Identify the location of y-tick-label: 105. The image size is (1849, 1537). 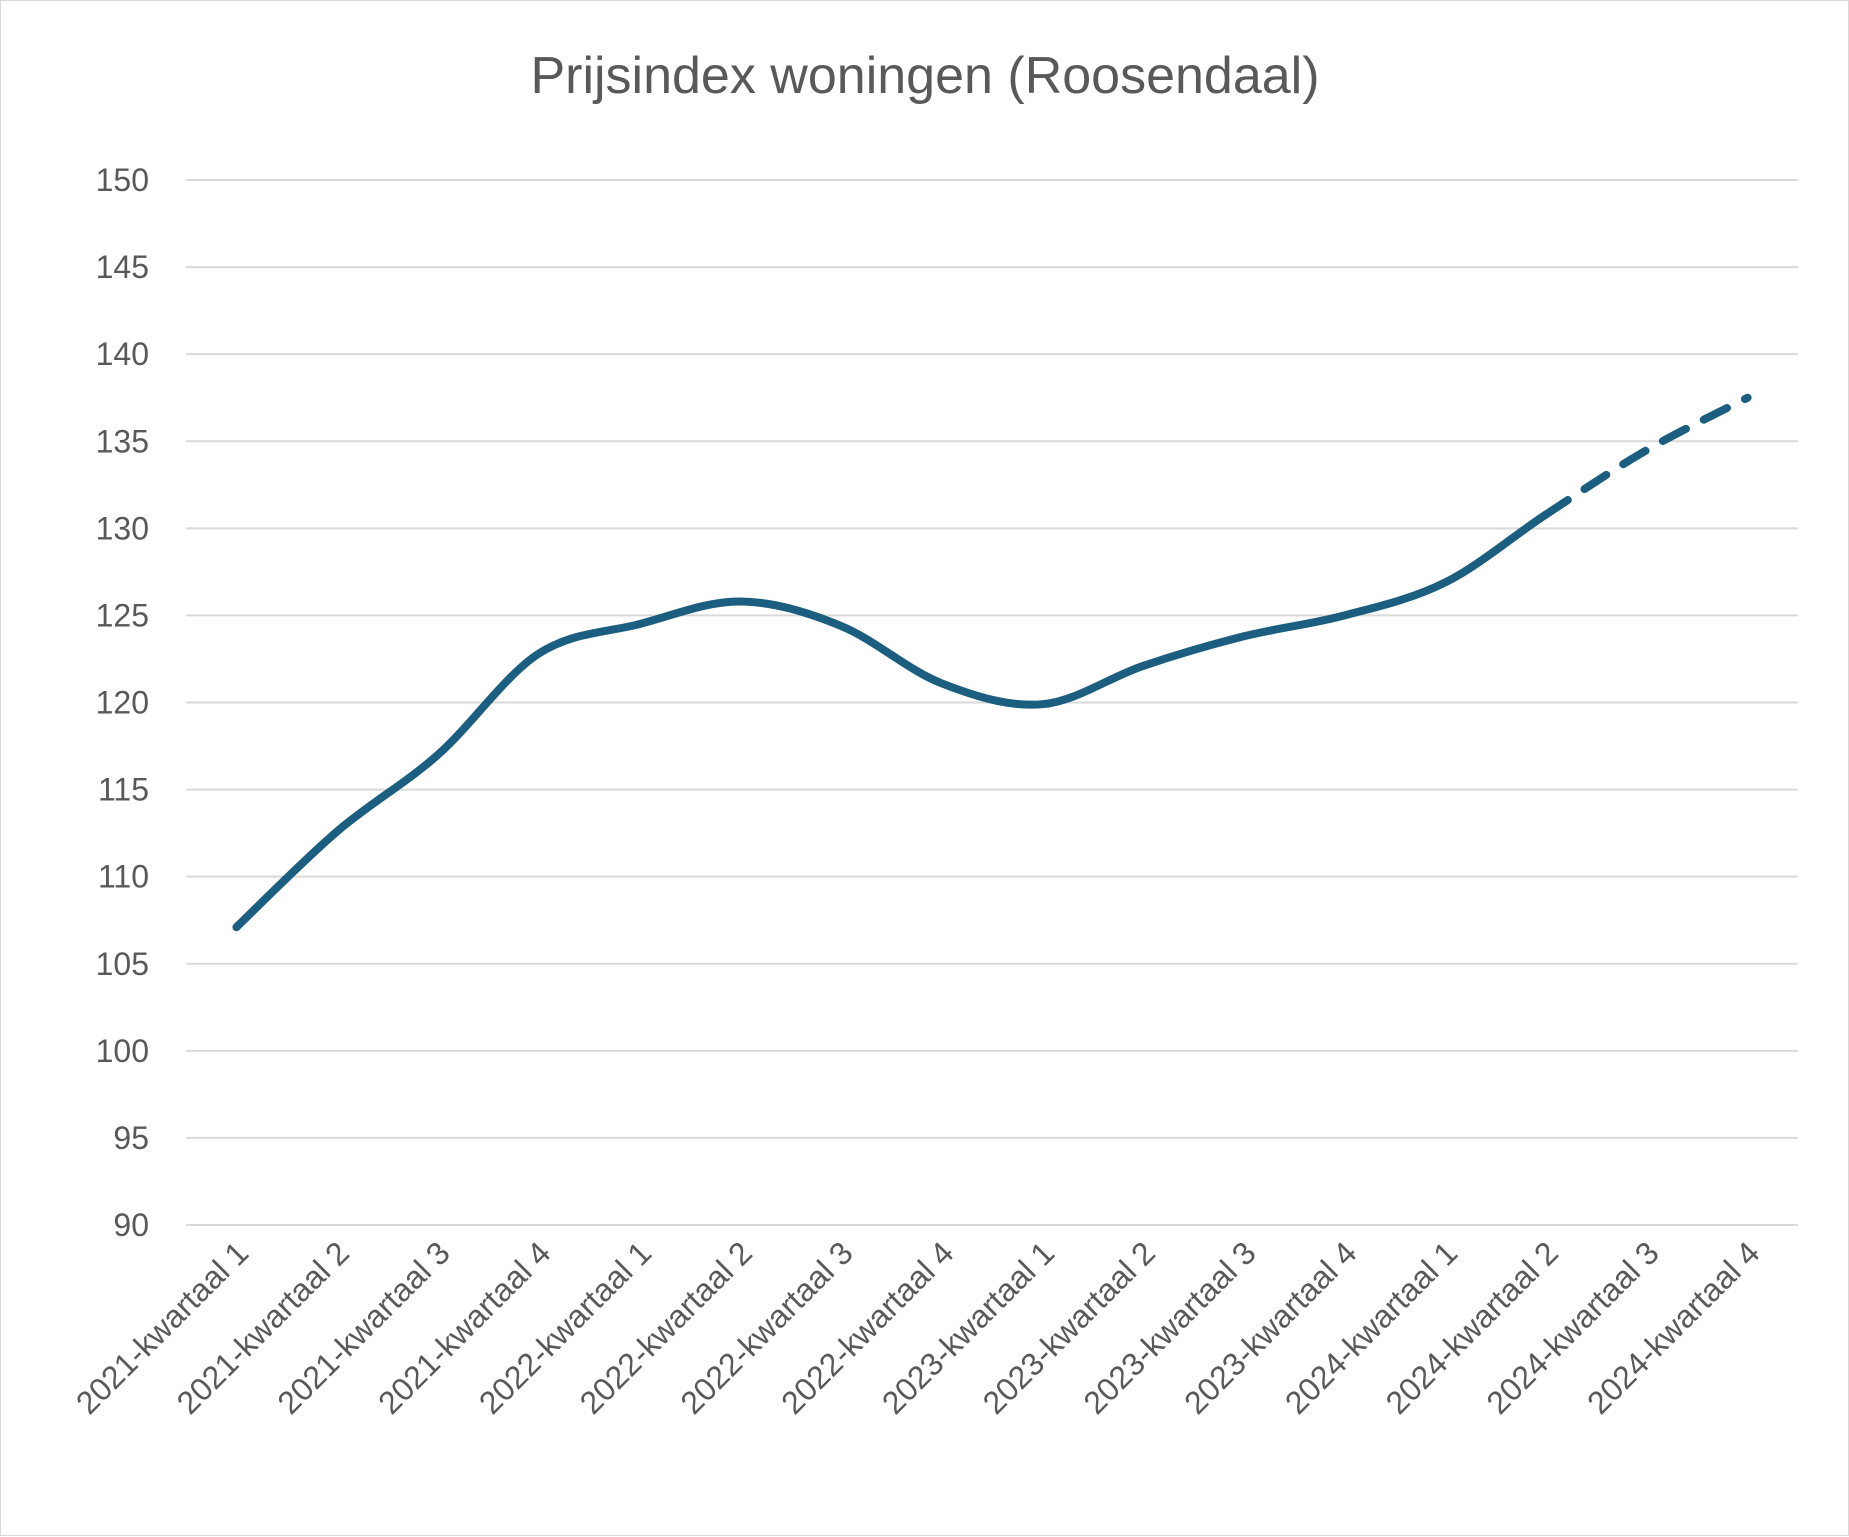
(122, 964).